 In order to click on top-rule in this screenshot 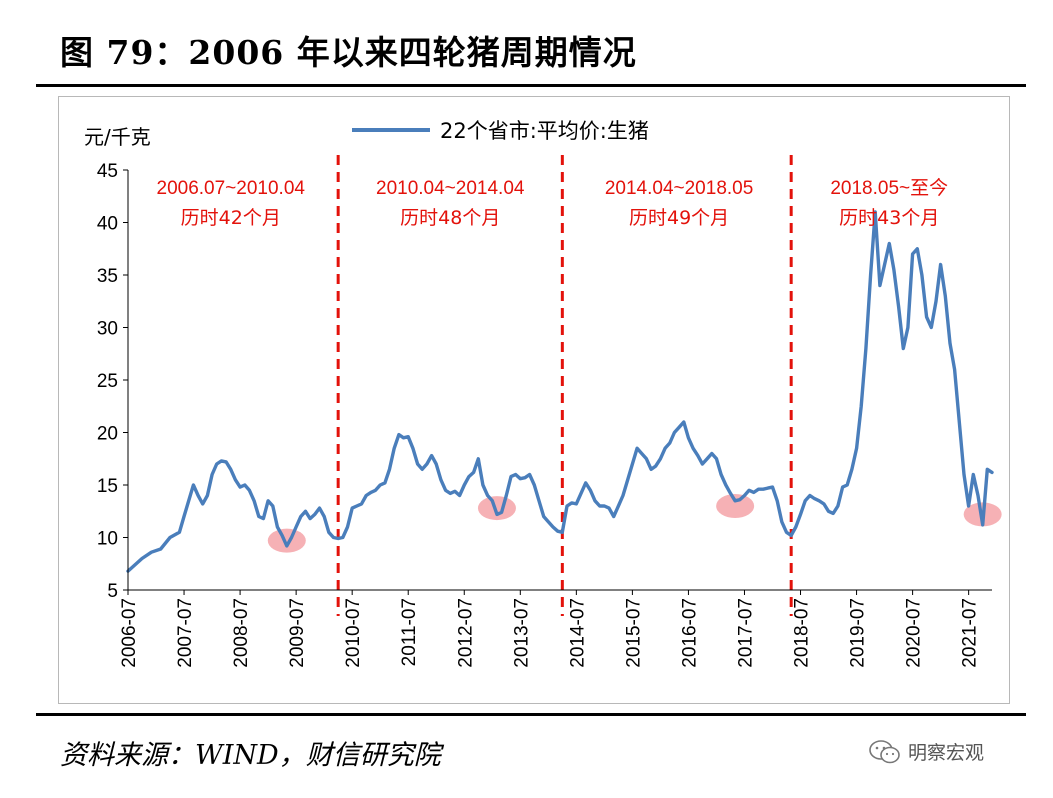, I will do `click(531, 85)`.